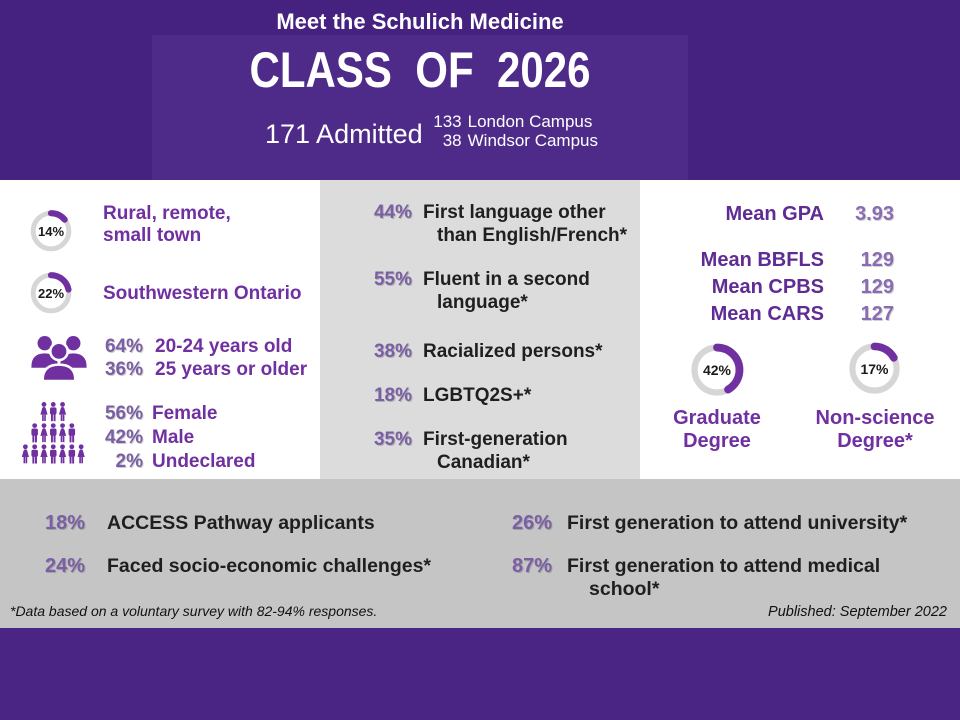 The height and width of the screenshot is (720, 960). I want to click on campus-line-london: 133 London Campus, so click(515, 121).